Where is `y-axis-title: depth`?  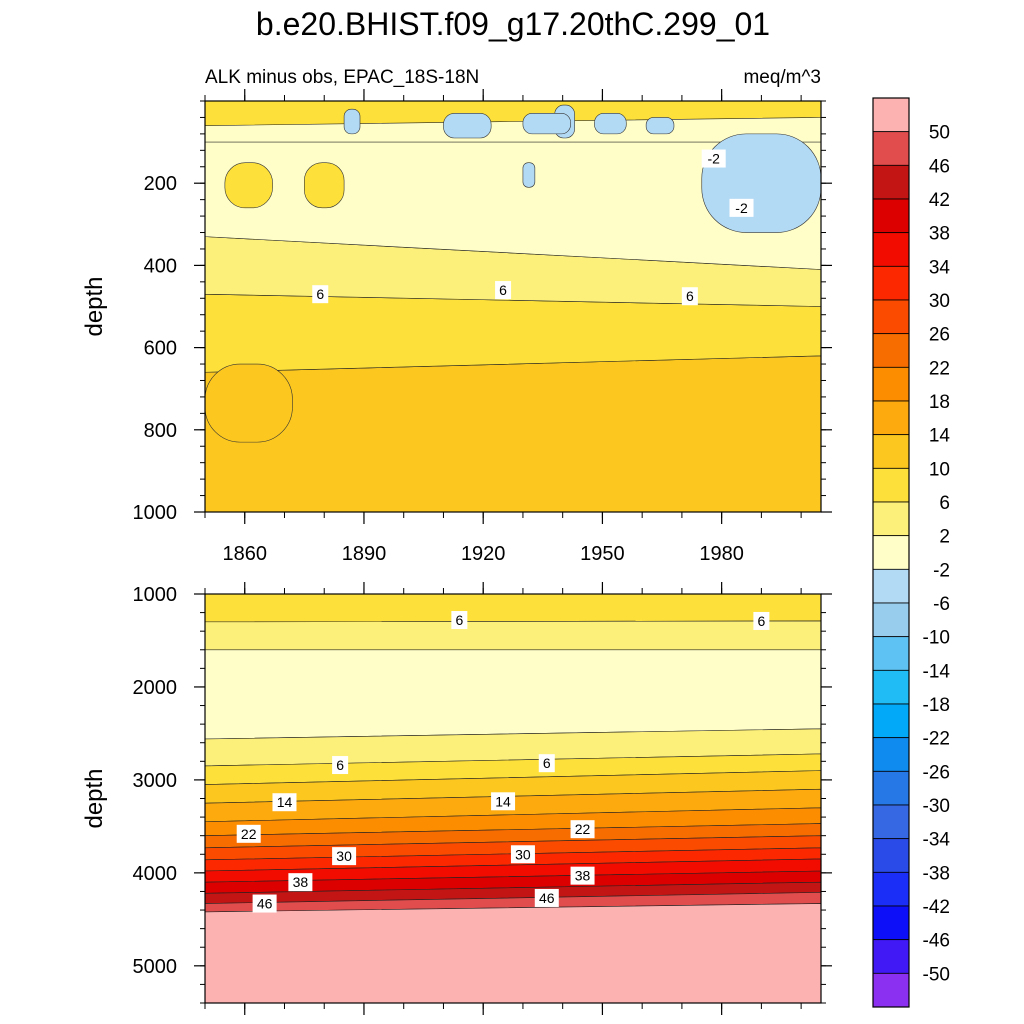 y-axis-title: depth is located at coordinates (94, 306).